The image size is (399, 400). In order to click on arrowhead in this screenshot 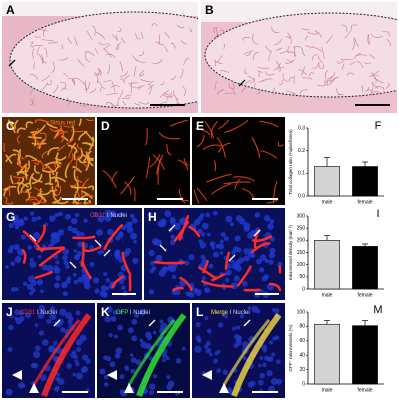, I will do `click(17, 375)`.